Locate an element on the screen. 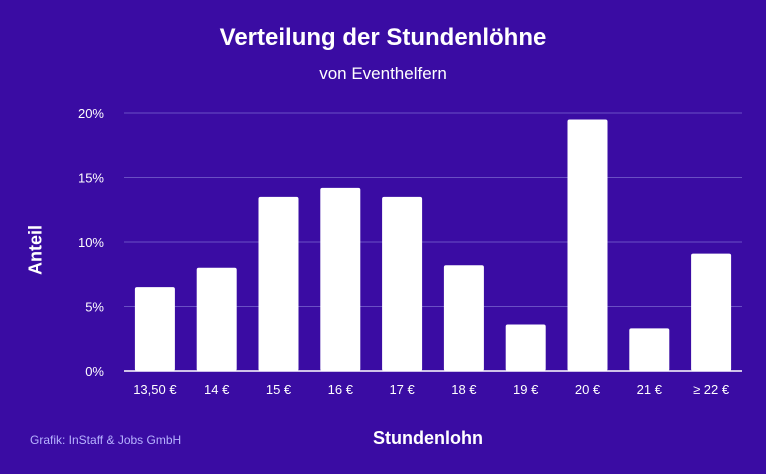 The image size is (766, 474). x-axis-label: Stundenlohn is located at coordinates (428, 438).